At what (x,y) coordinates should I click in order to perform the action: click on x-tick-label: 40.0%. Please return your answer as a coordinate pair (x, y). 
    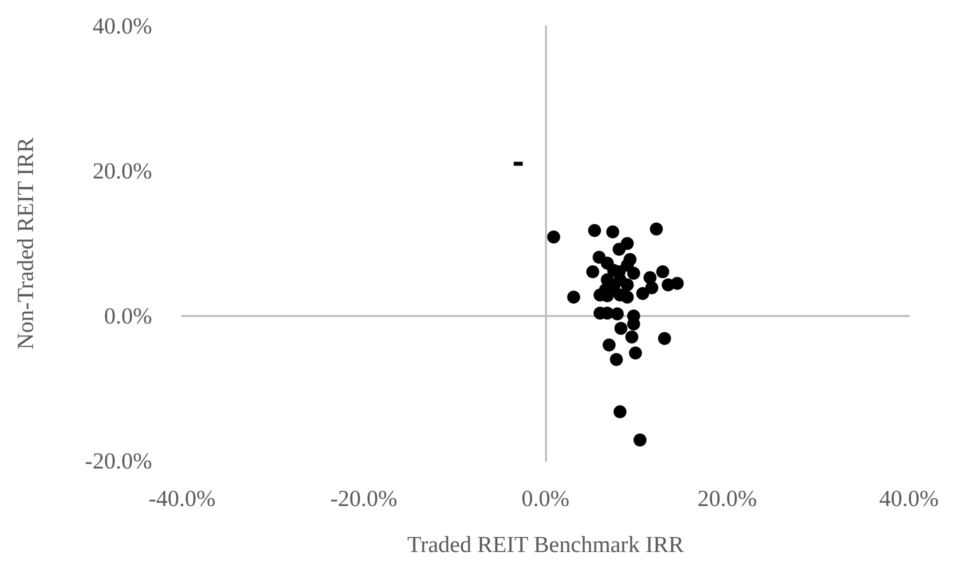
    Looking at the image, I should click on (909, 498).